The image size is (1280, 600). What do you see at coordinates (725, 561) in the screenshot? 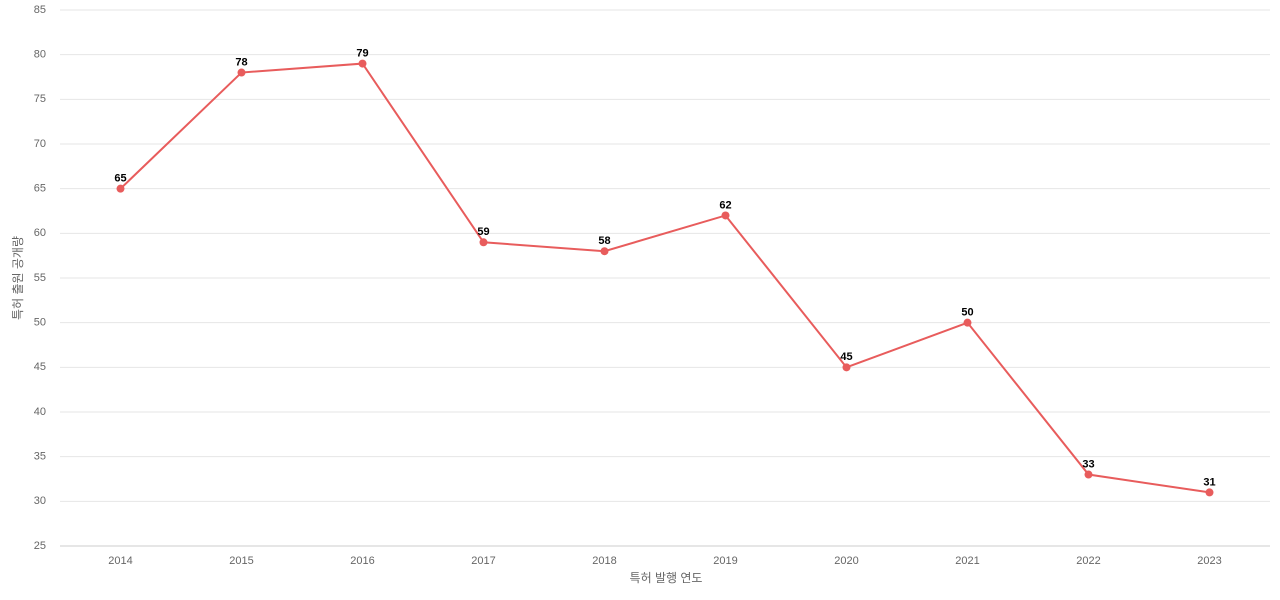
I see `x-tick-label: 2019` at bounding box center [725, 561].